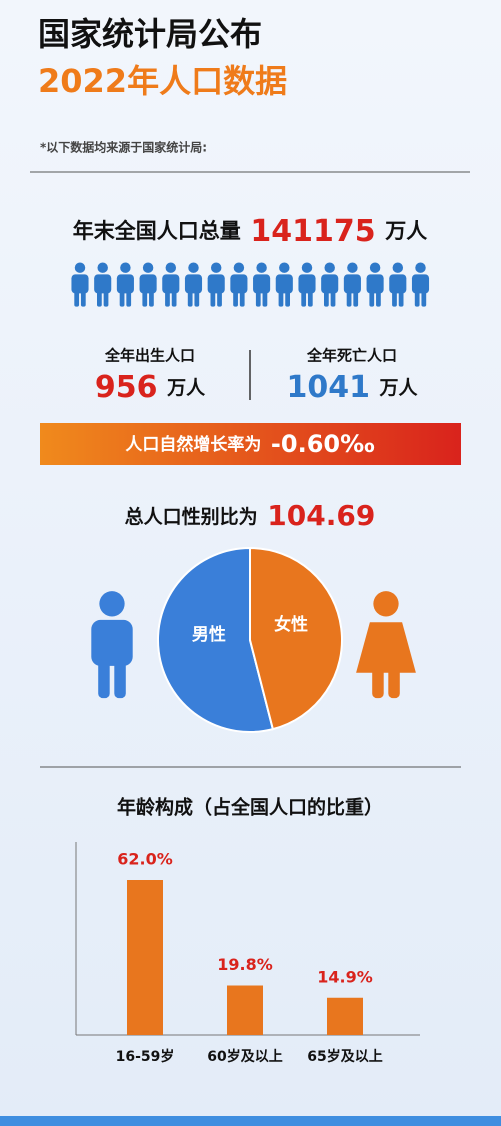  What do you see at coordinates (250, 1121) in the screenshot?
I see `bottom-strip` at bounding box center [250, 1121].